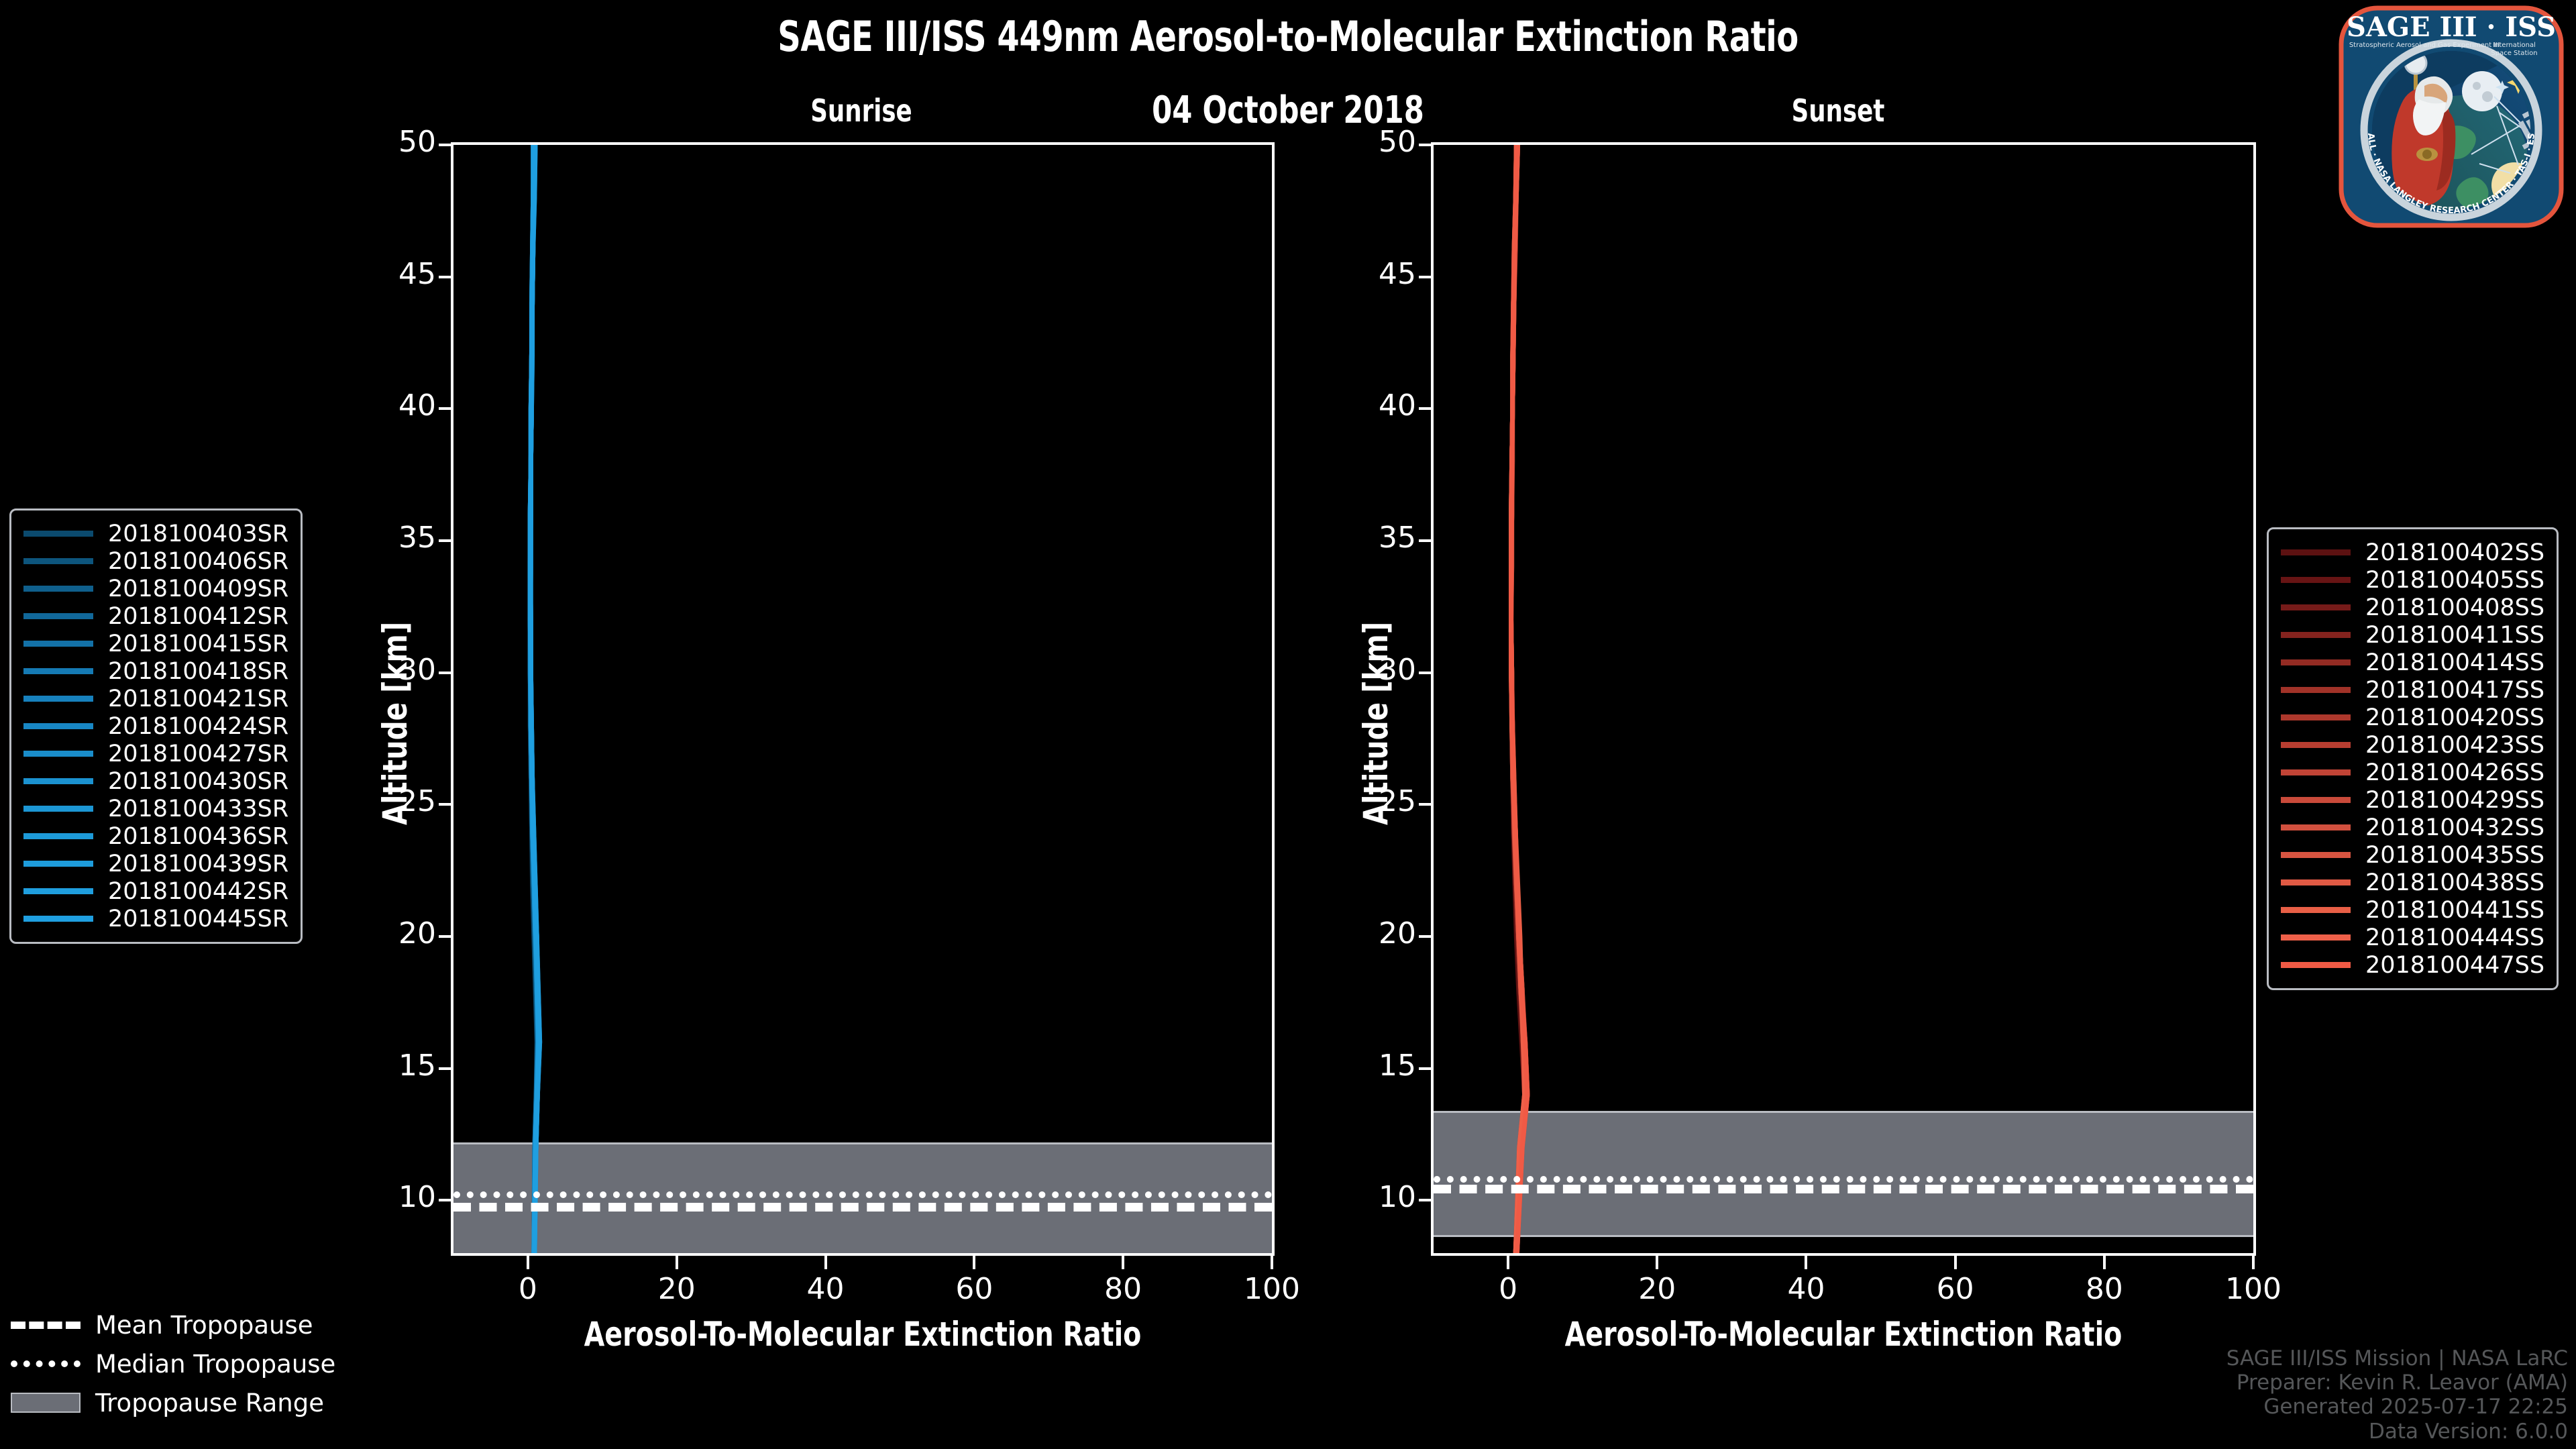 The image size is (2576, 1449). What do you see at coordinates (417, 669) in the screenshot?
I see `y-axis-tick-label: 30` at bounding box center [417, 669].